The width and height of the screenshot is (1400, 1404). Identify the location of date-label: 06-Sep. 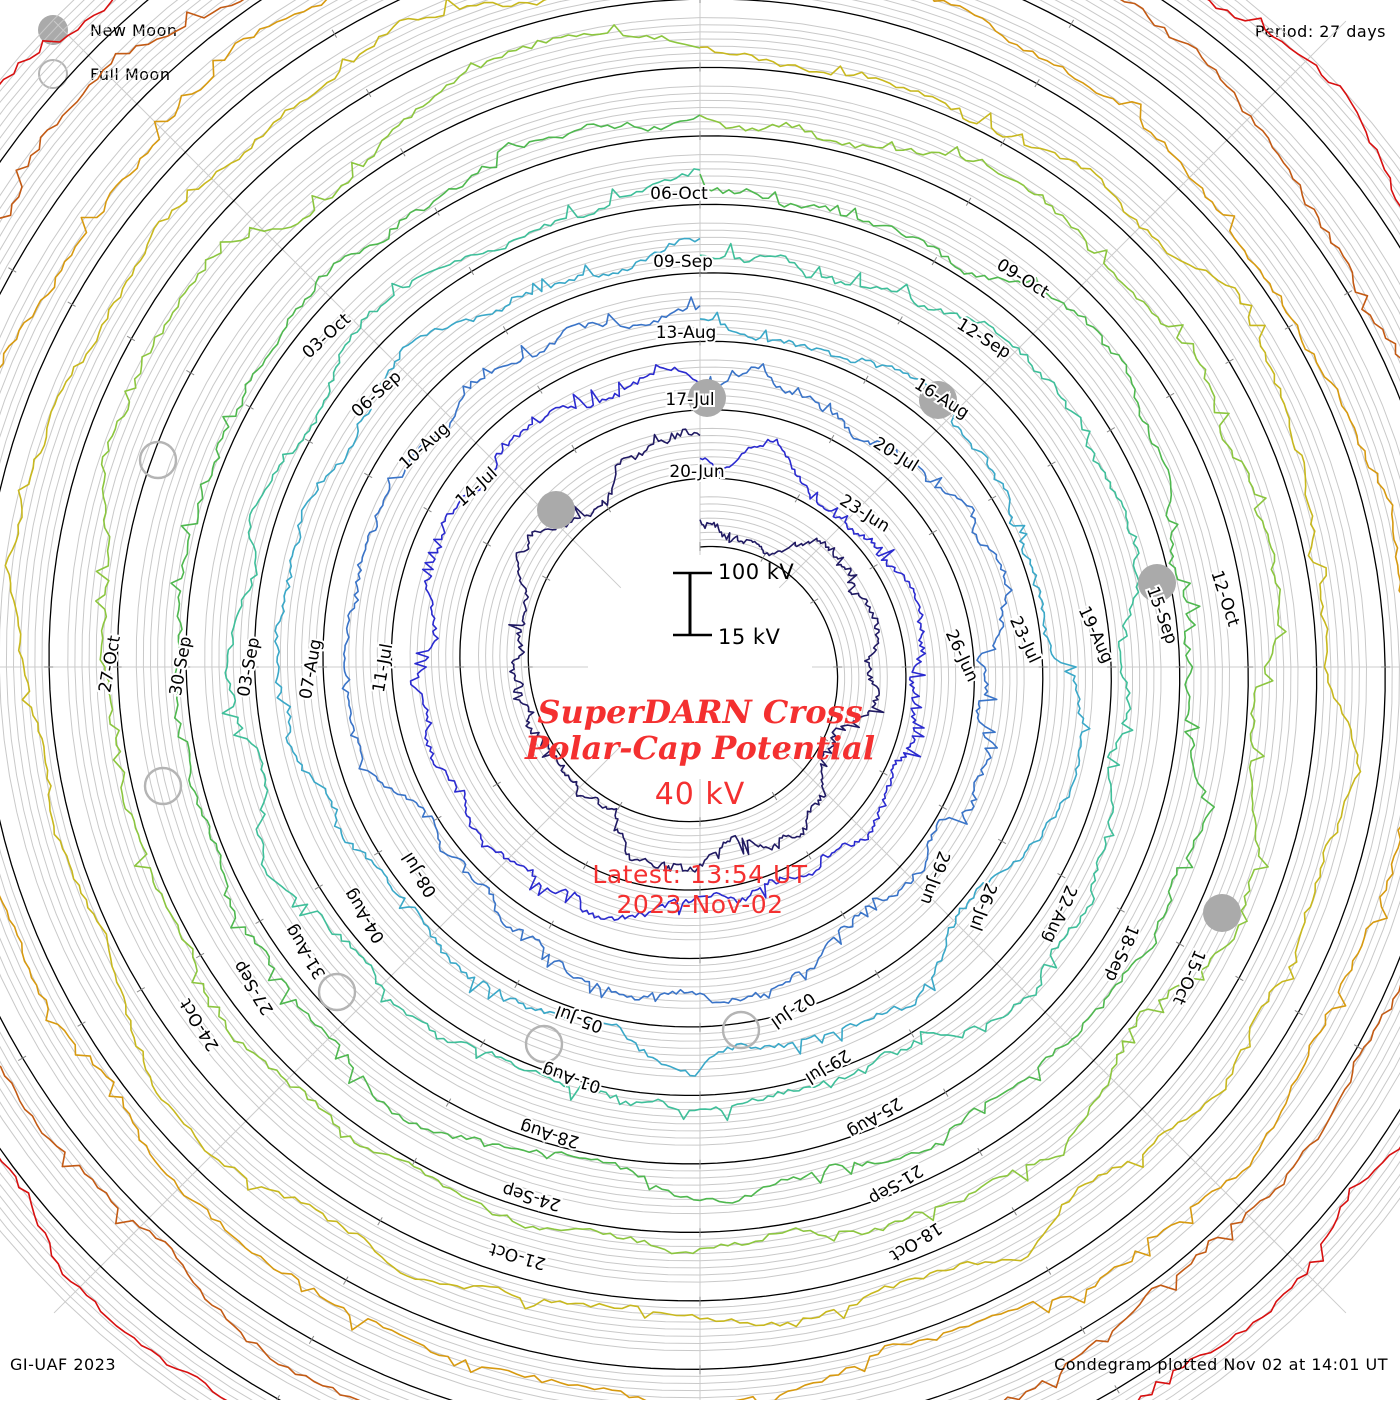
(377, 394).